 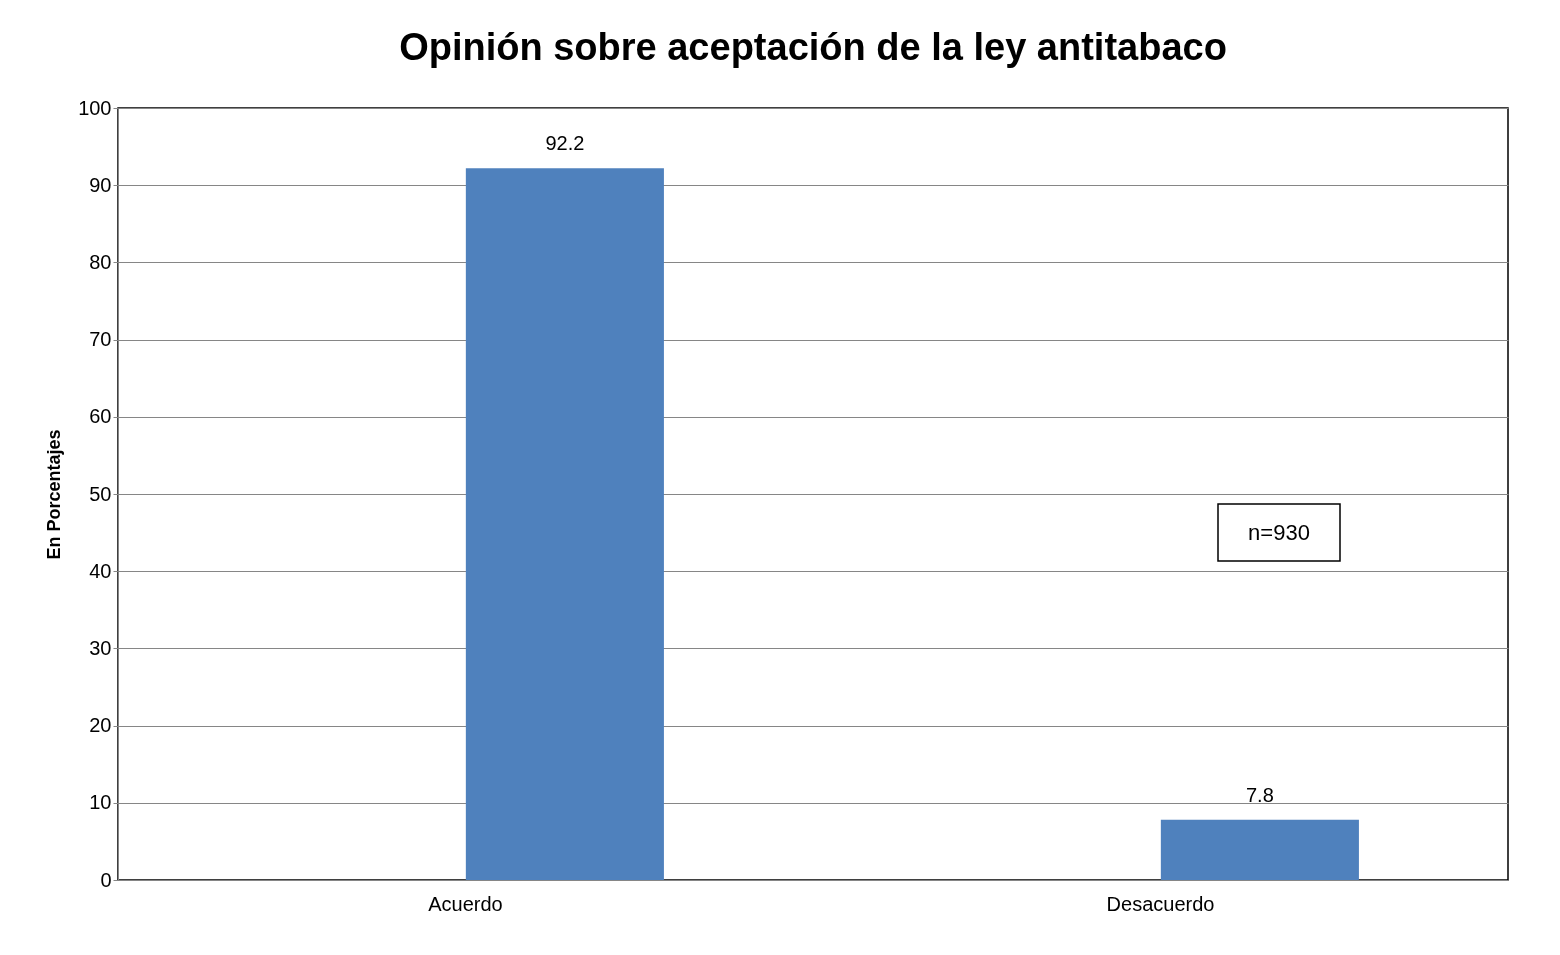 I want to click on y-tick-label: 30, so click(x=100, y=647).